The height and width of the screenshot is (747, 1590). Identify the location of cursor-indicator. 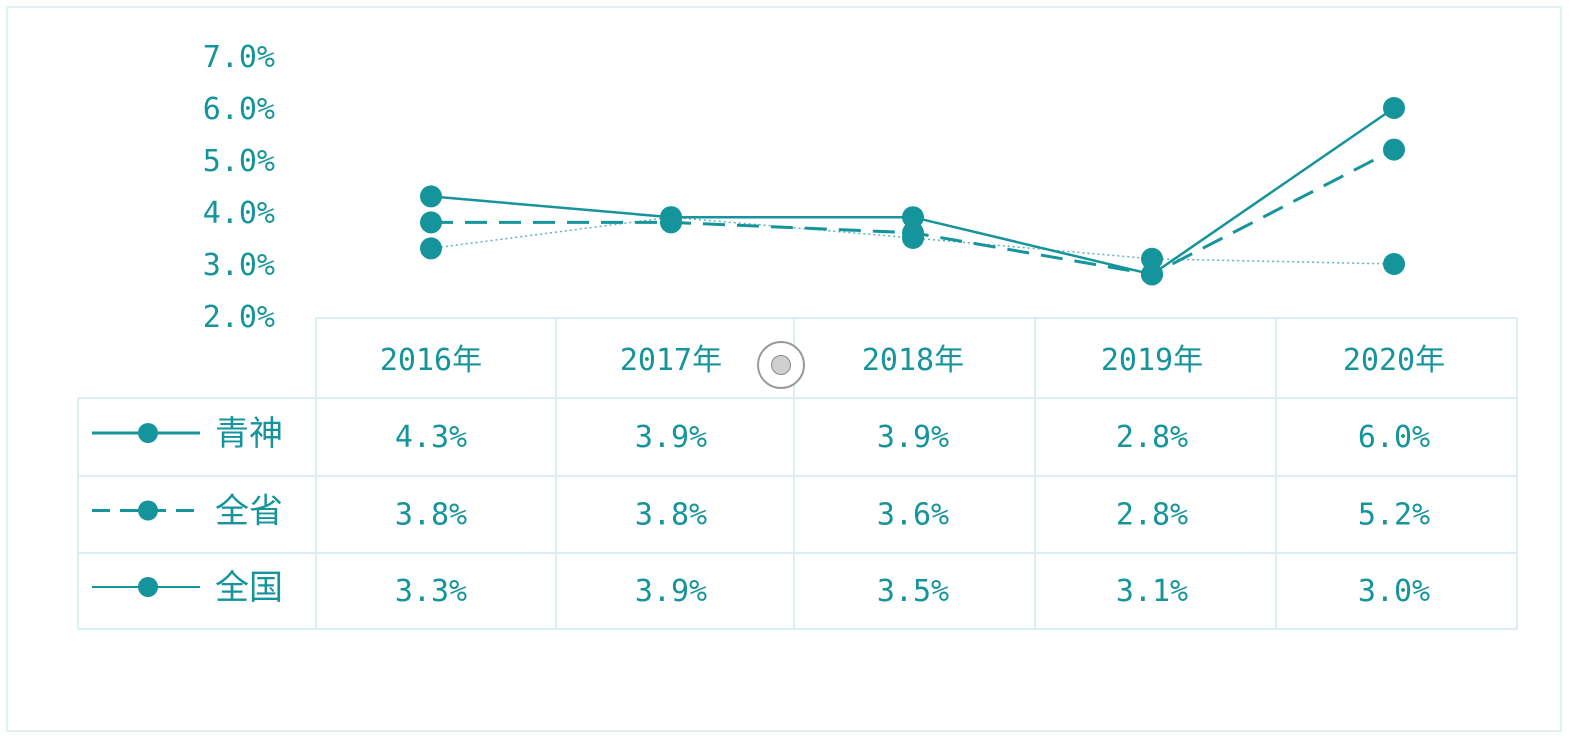
(781, 365).